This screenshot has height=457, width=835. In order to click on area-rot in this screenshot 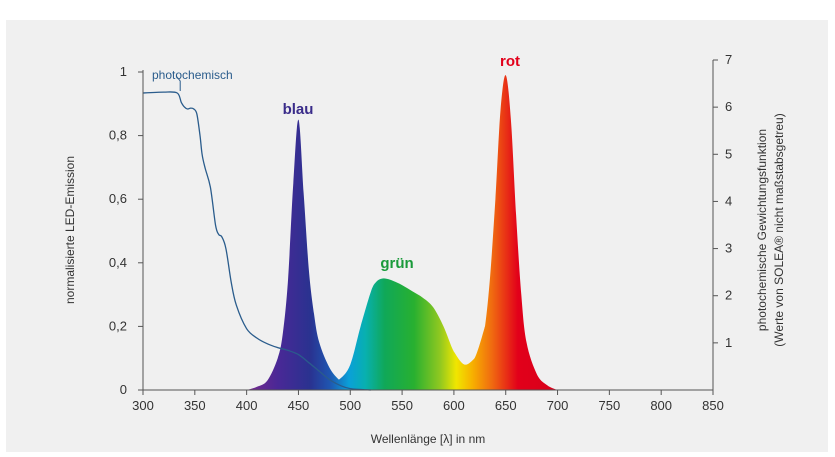, I will do `click(505, 232)`.